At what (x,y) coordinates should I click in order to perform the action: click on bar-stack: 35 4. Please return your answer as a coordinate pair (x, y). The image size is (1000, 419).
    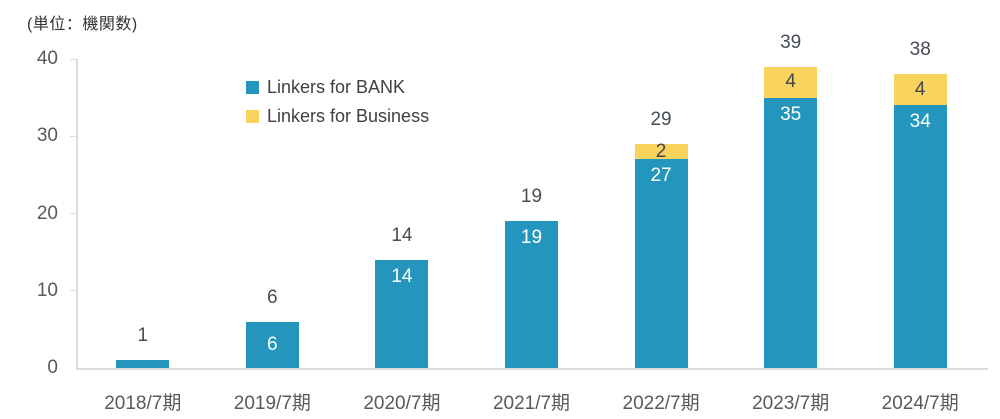
    Looking at the image, I should click on (791, 217).